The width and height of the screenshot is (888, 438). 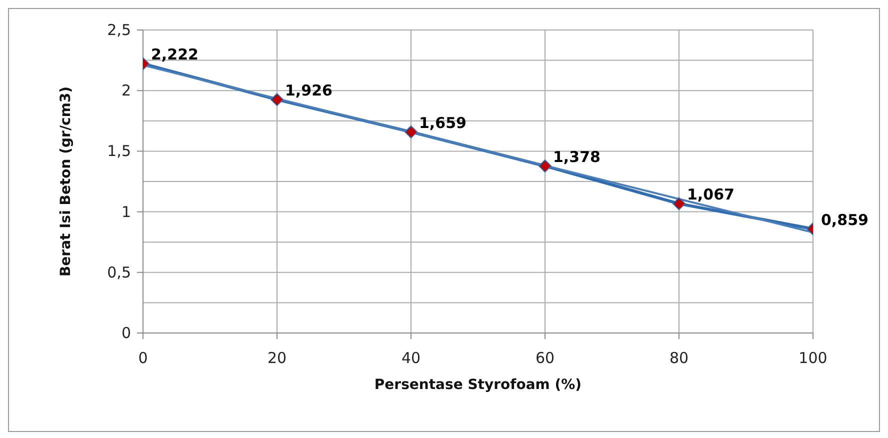 What do you see at coordinates (710, 195) in the screenshot?
I see `data-label: 1,067` at bounding box center [710, 195].